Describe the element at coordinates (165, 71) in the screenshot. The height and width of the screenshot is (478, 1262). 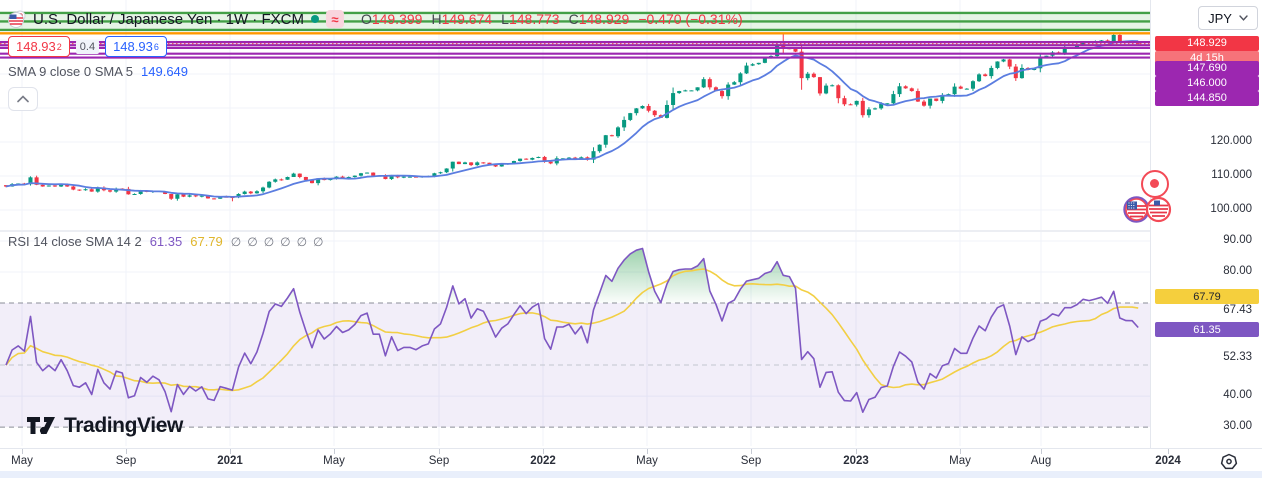
I see `sma-value: 149.649` at that location.